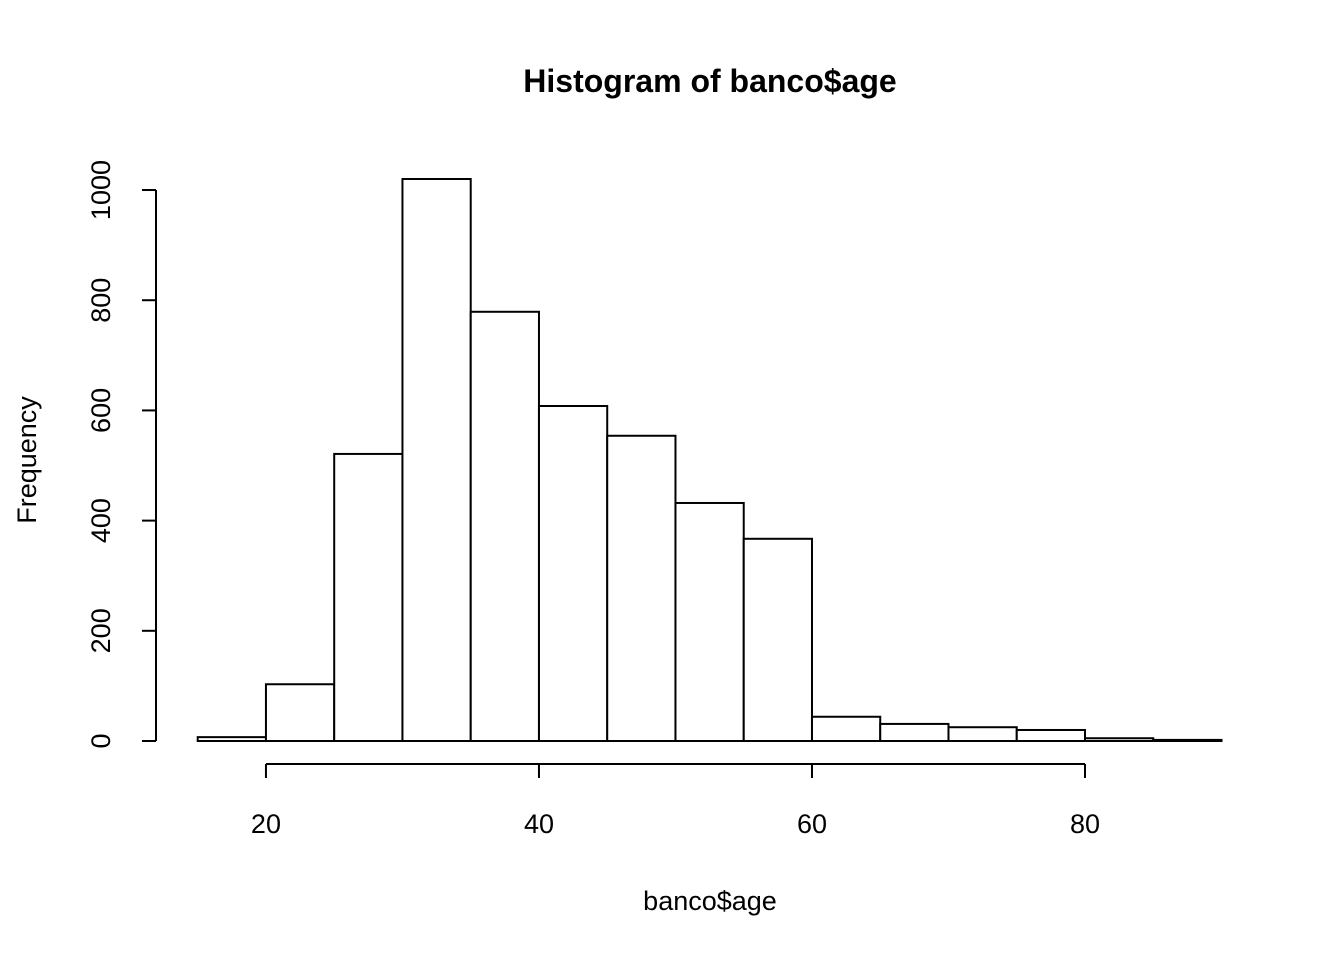 This screenshot has height=965, width=1344. I want to click on x-axis-label: banco$age, so click(710, 901).